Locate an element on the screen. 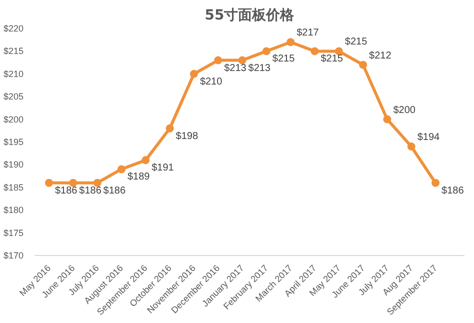 The image size is (474, 323). y-tick-label: $215 is located at coordinates (13, 51).